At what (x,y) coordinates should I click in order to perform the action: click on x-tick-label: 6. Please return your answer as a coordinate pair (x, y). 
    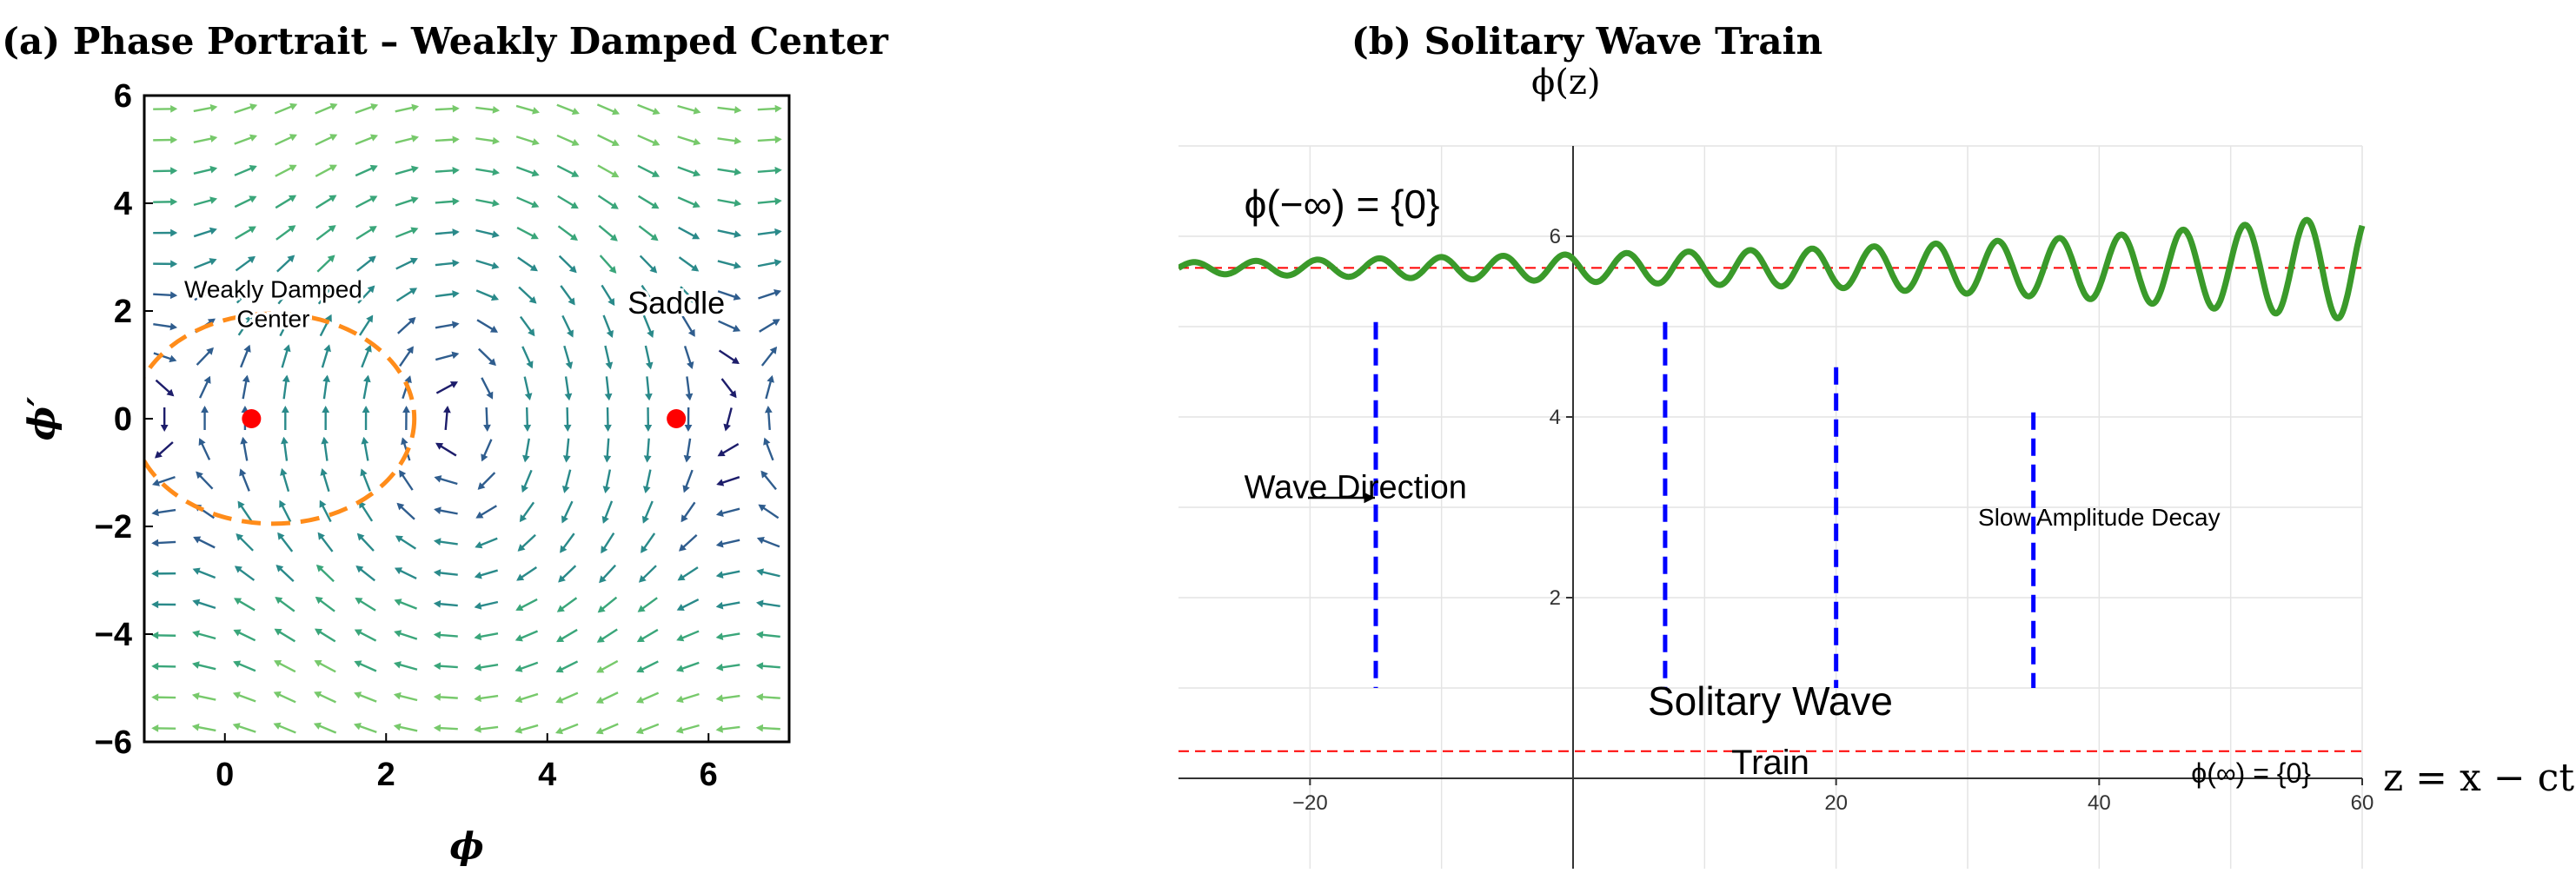
    Looking at the image, I should click on (709, 775).